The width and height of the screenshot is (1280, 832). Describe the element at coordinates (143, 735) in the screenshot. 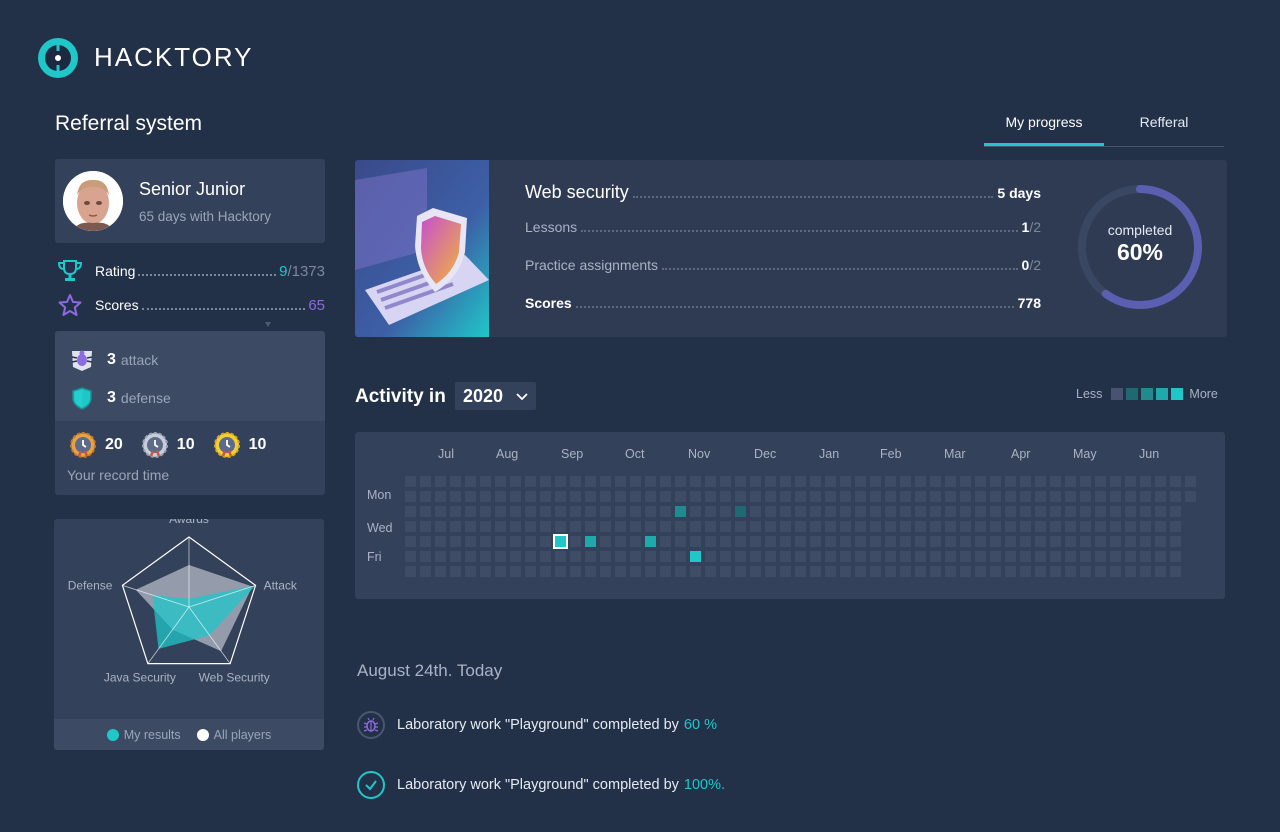

I see `legend-my-results: My results` at that location.